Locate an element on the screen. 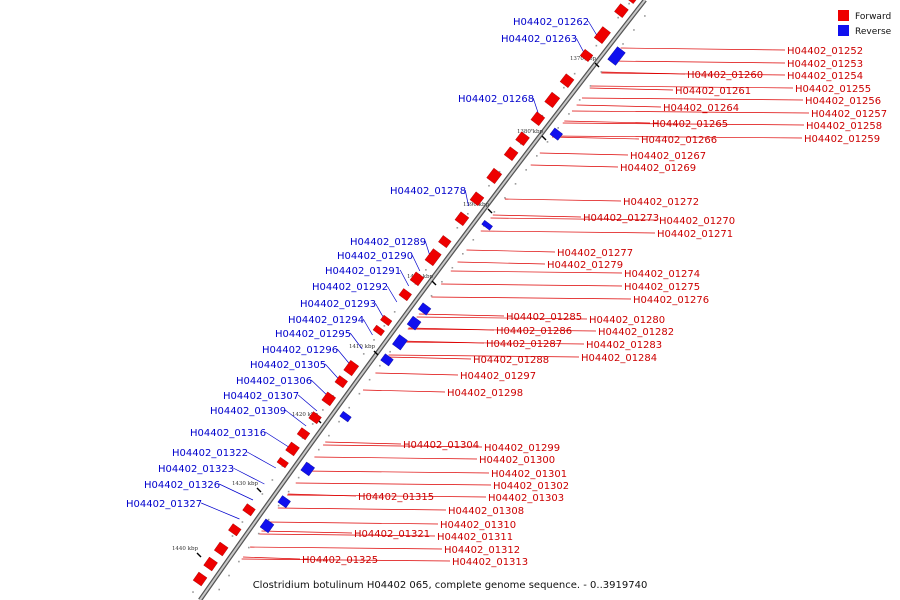 The image size is (900, 600). forward-gene-label: H04402_01274 is located at coordinates (662, 274).